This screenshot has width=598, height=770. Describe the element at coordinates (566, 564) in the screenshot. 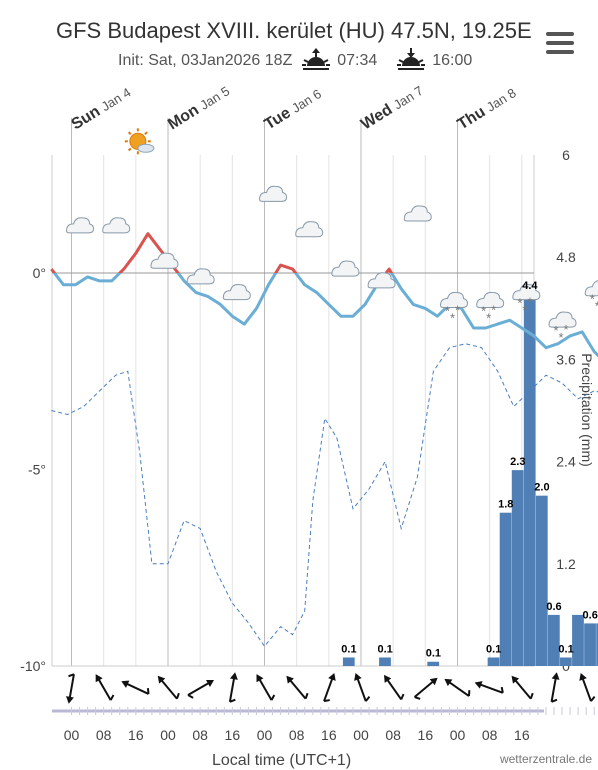

I see `y-right-tick-label: 1.2` at that location.